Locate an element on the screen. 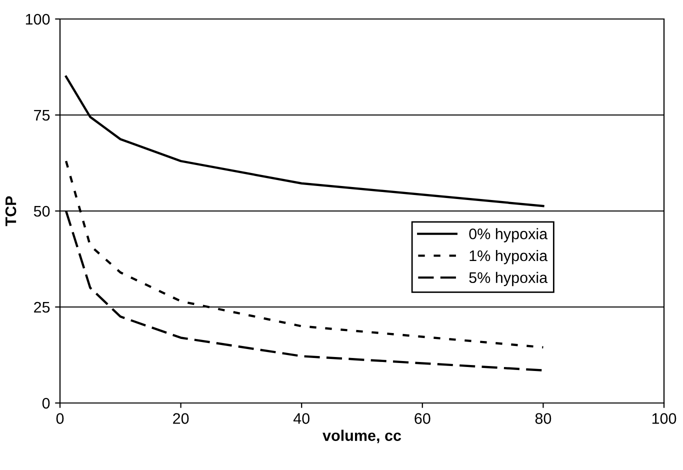  x-tick-label: 40 is located at coordinates (301, 418).